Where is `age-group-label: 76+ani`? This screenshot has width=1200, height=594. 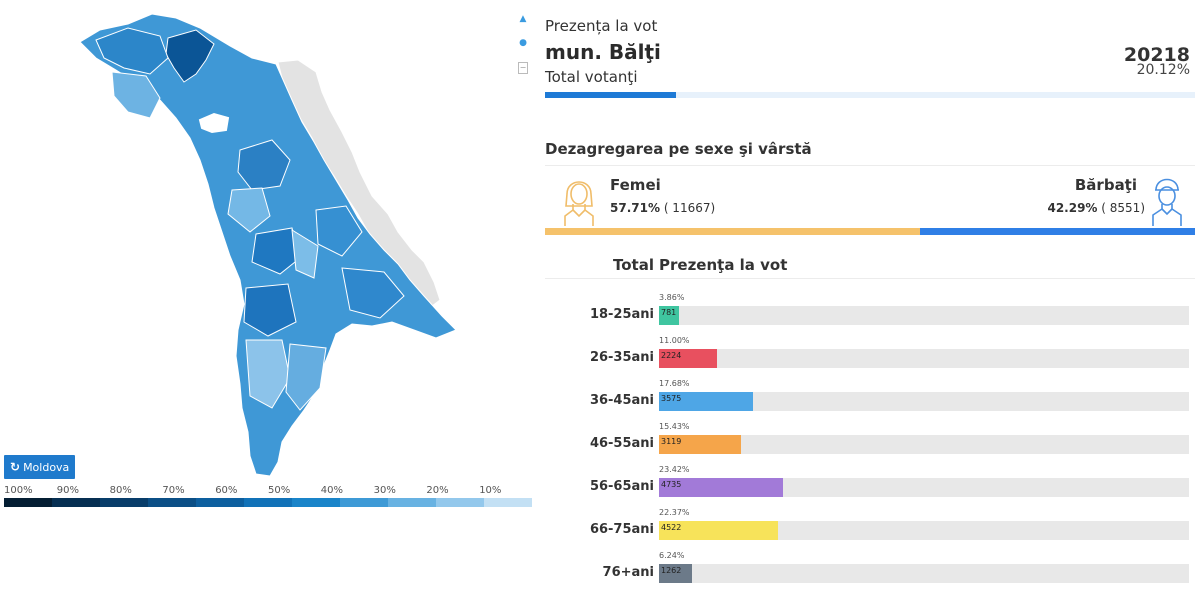 age-group-label: 76+ani is located at coordinates (628, 572).